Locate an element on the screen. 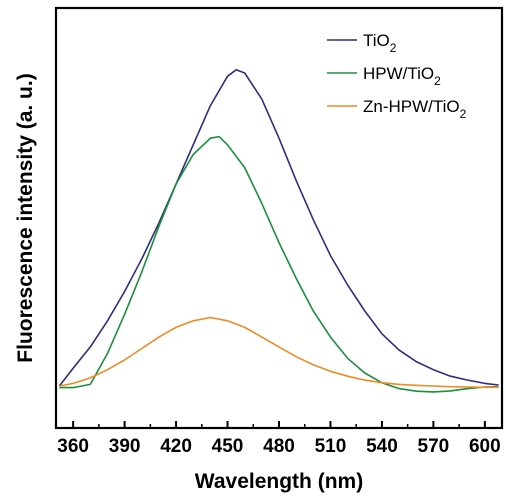 Image resolution: width=506 pixels, height=496 pixels. legend: TiO2 HPW/TiO2 Zn-HPW/TiO2 is located at coordinates (397, 76).